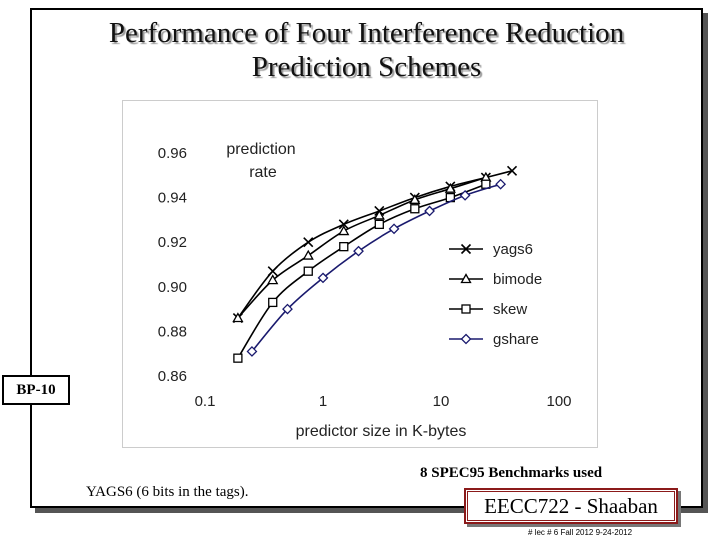 This screenshot has height=540, width=720. I want to click on title-line-2: Prediction Schemes, so click(366, 67).